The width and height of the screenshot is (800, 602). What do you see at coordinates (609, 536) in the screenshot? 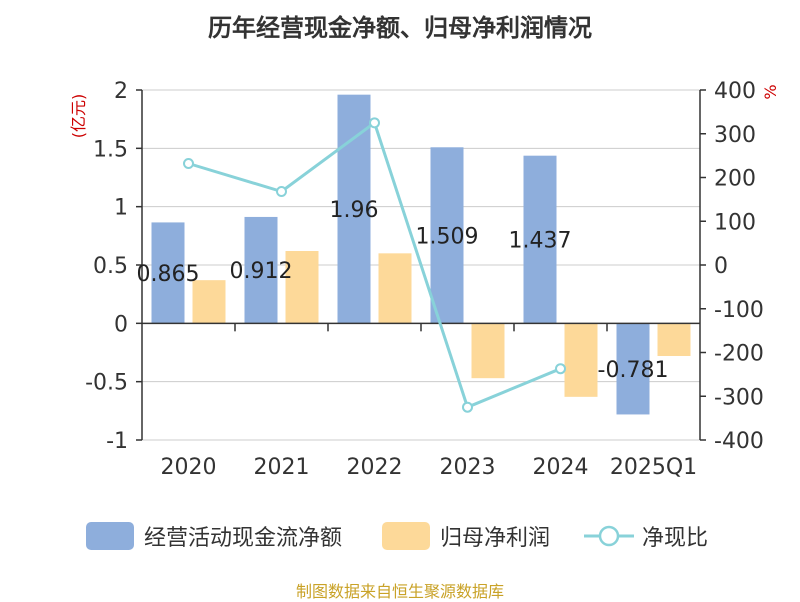
I see `legend-swatch-ratio` at bounding box center [609, 536].